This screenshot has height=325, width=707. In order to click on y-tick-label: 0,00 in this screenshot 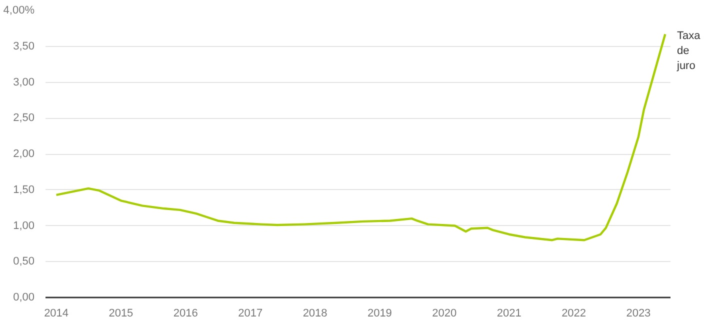, I will do `click(24, 298)`.